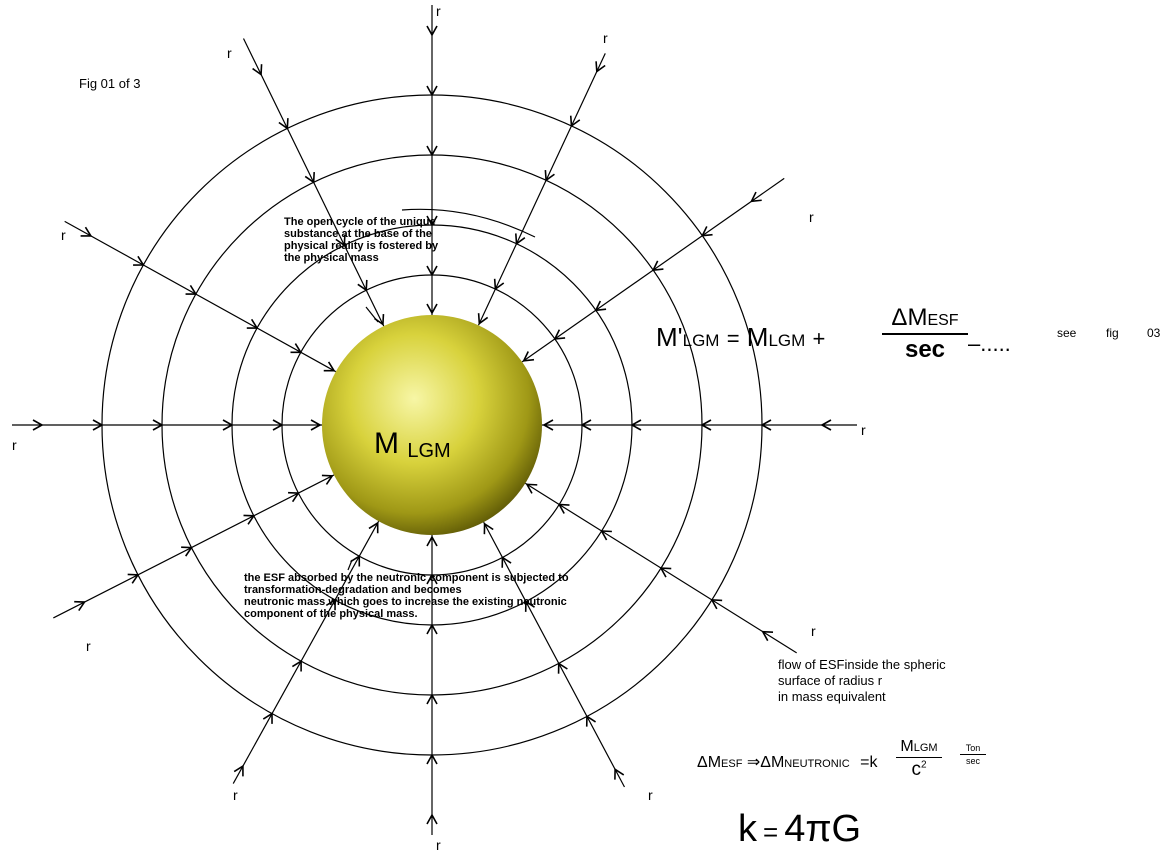  Describe the element at coordinates (907, 746) in the screenshot. I see `eq2-frac-num-main: M` at that location.